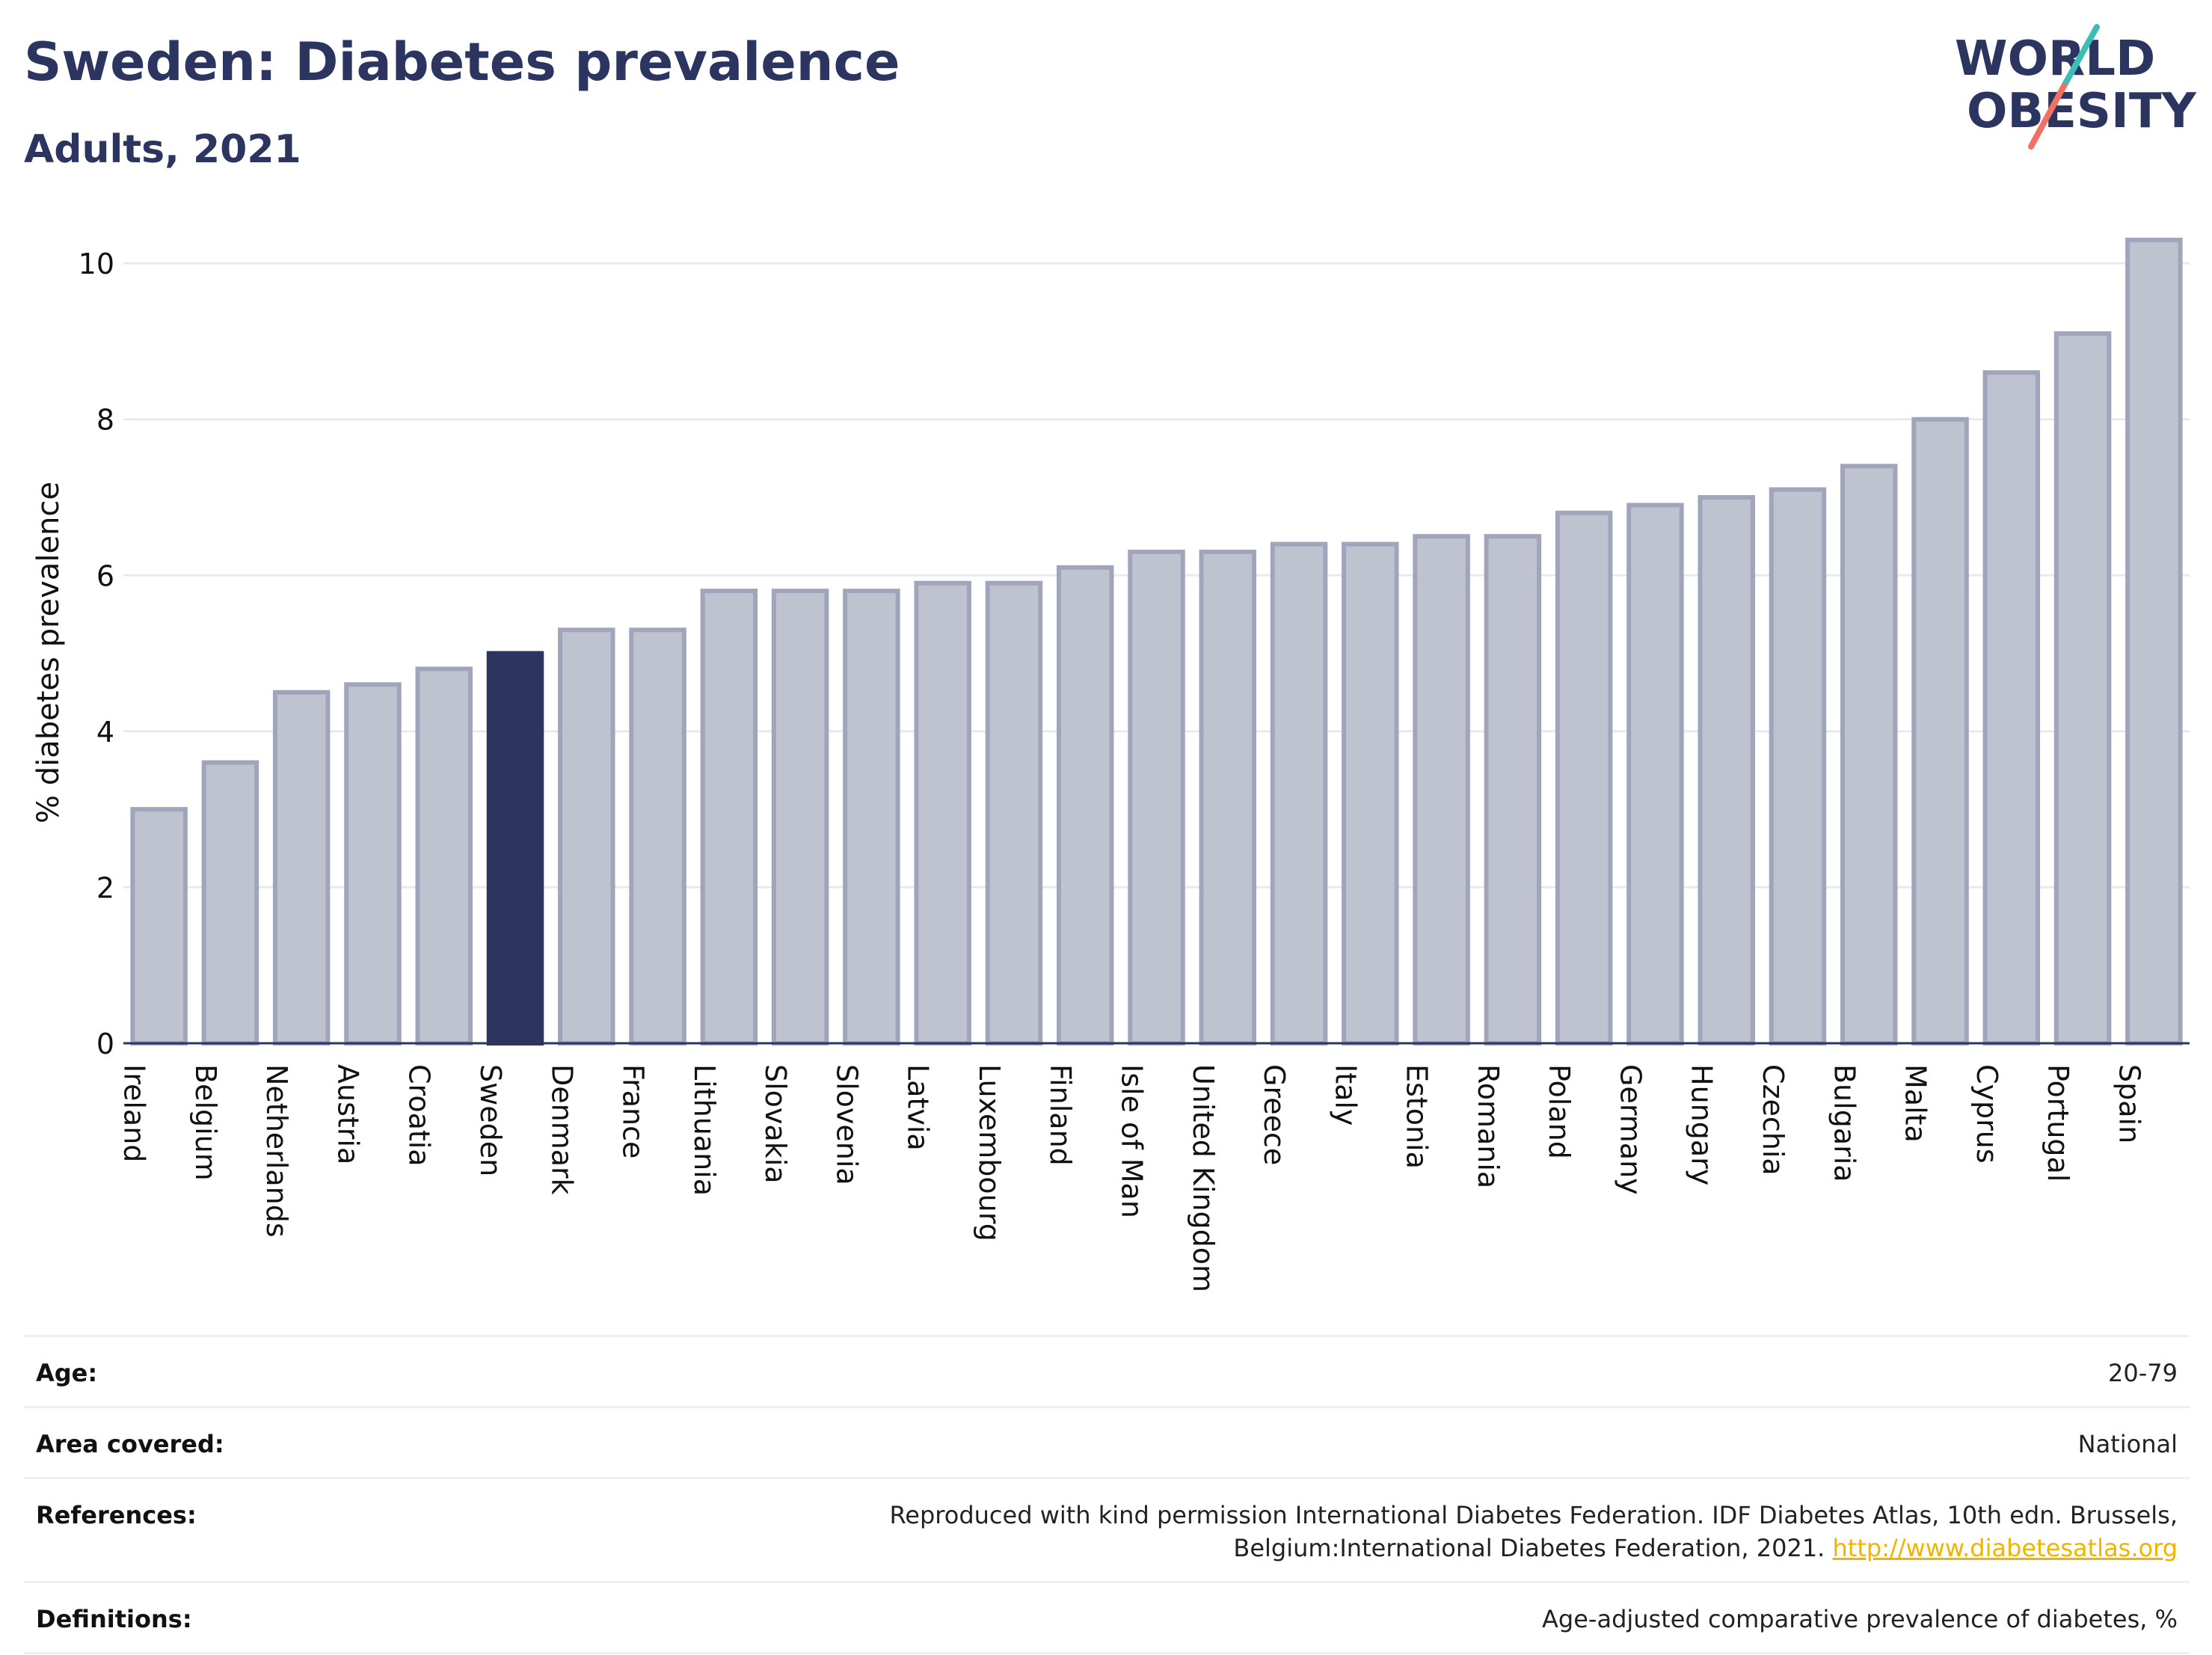 Image resolution: width=2212 pixels, height=1655 pixels. I want to click on bar-poland, so click(1584, 777).